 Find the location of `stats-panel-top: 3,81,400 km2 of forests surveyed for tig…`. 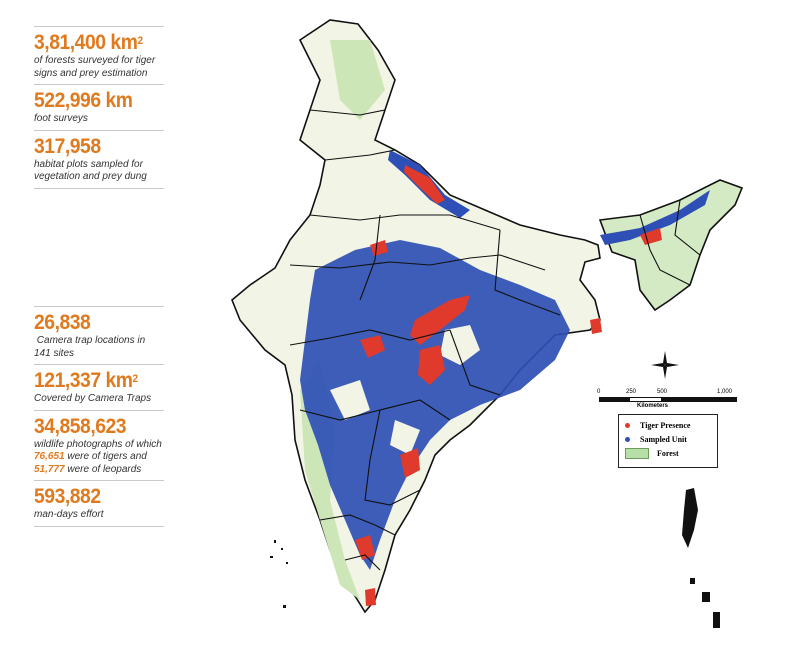

stats-panel-top: 3,81,400 km2 of forests surveyed for tig… is located at coordinates (99, 107).